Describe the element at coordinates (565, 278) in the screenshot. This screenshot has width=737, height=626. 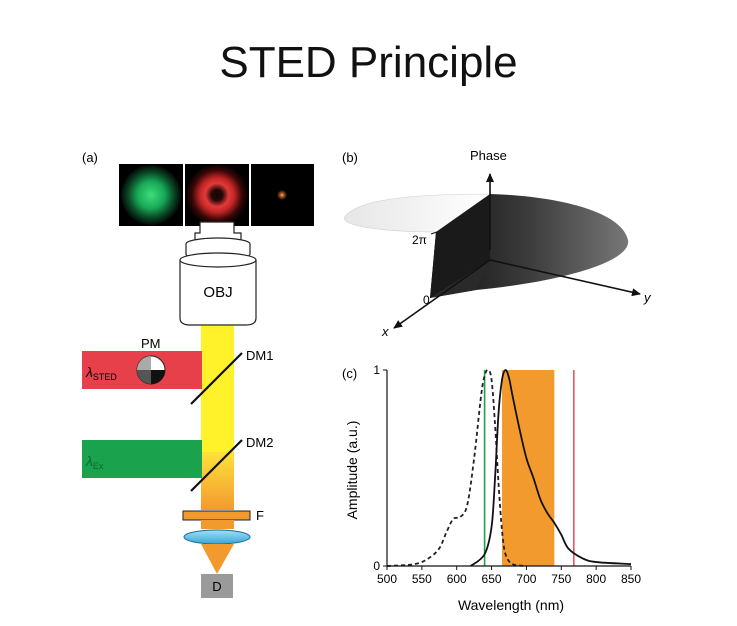
I see `y-axis` at that location.